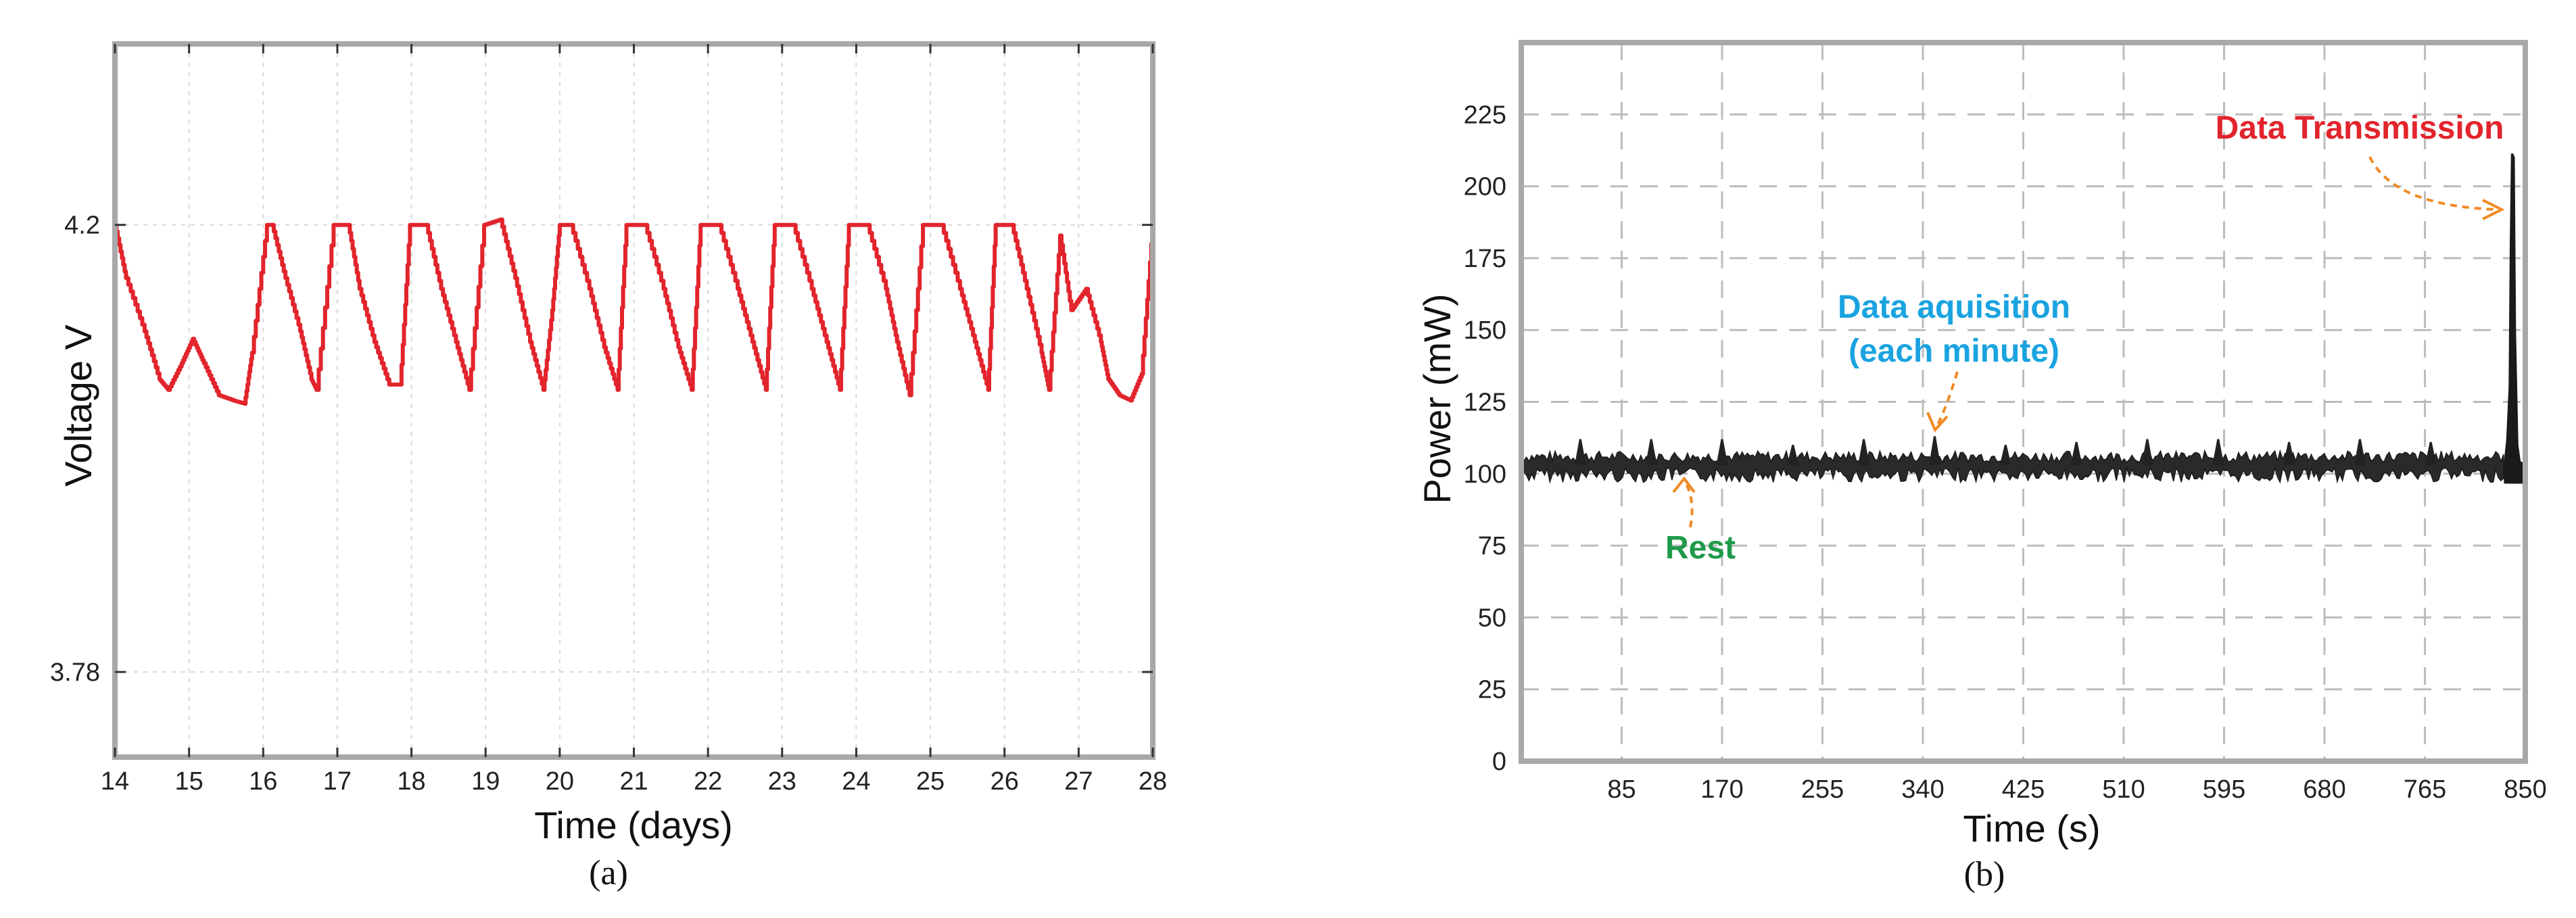 The image size is (2576, 918). Describe the element at coordinates (2123, 790) in the screenshot. I see `power-x-tick-label: 510` at that location.